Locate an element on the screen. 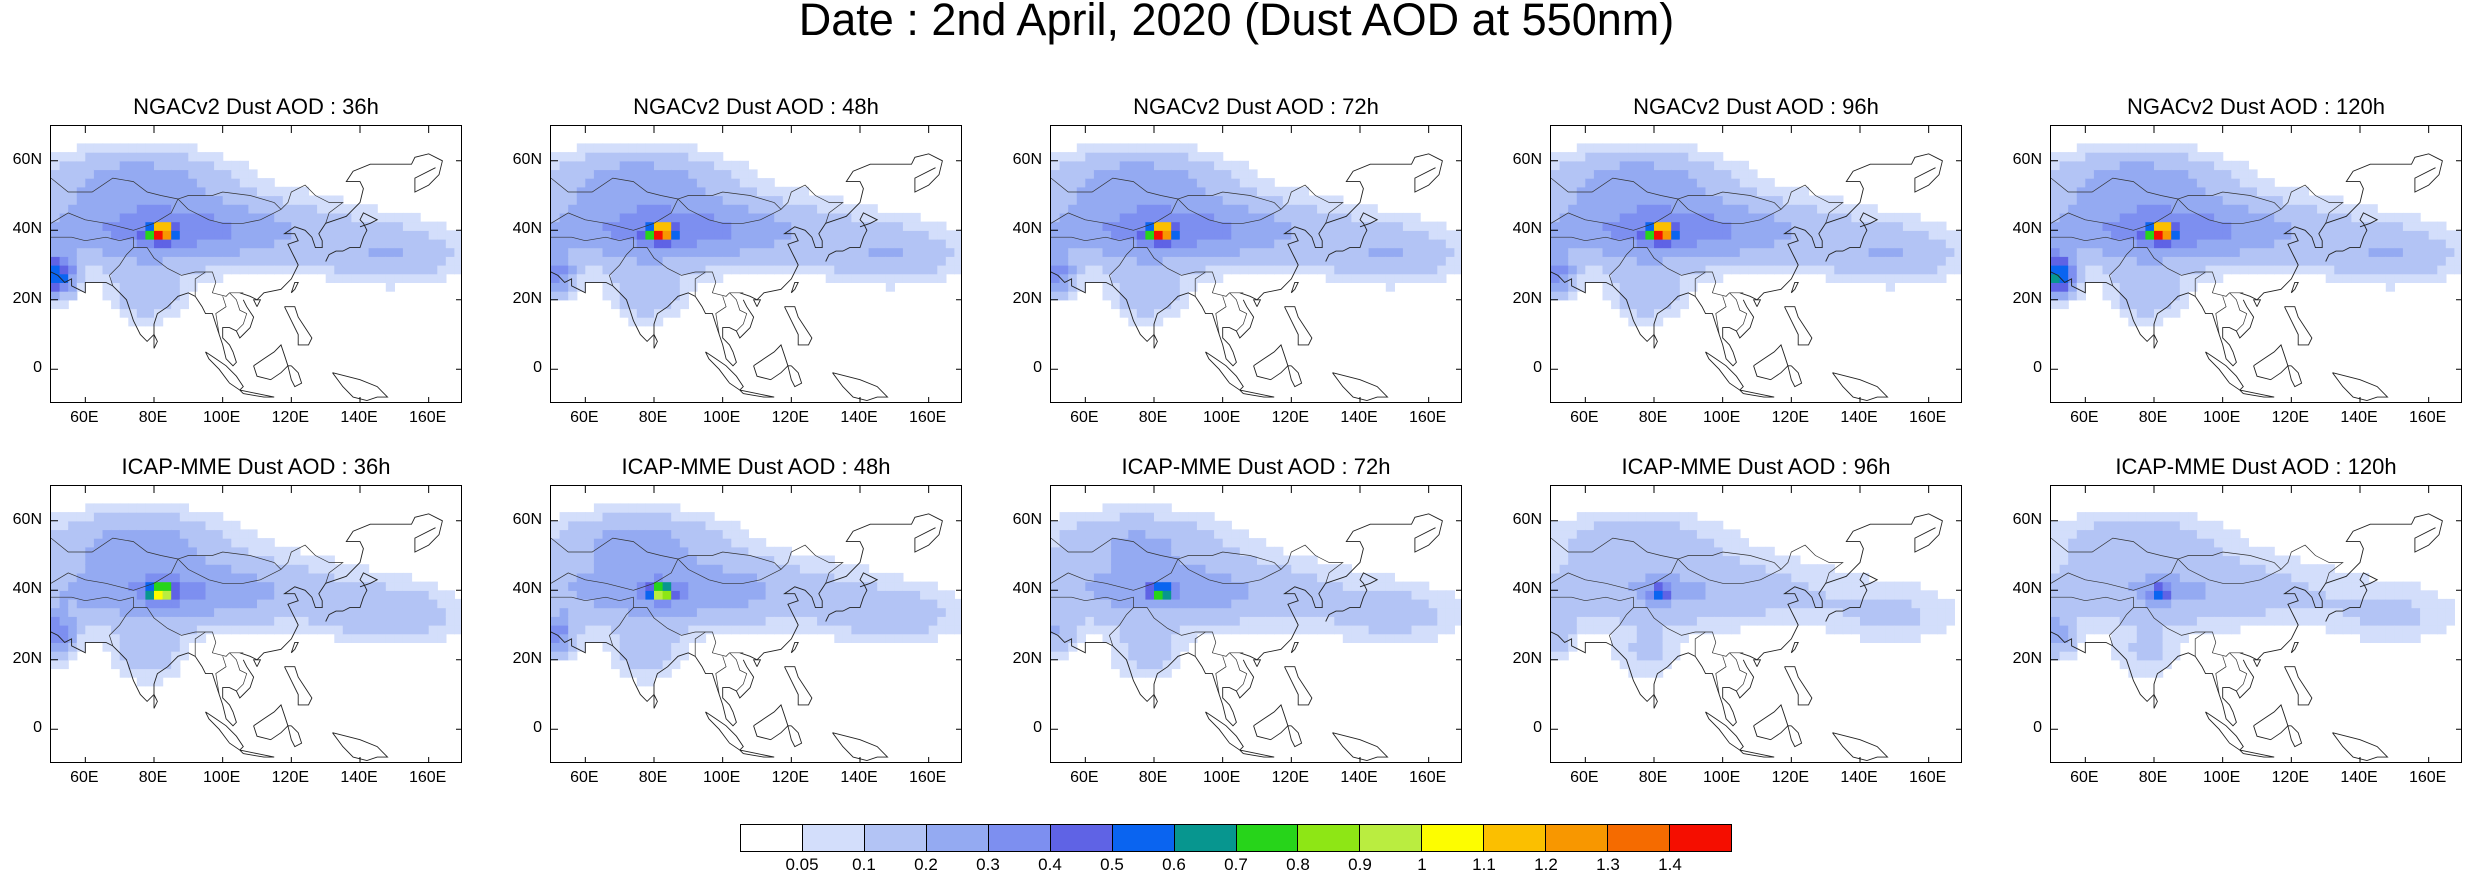  colorbar-label: 0.3 is located at coordinates (988, 864).